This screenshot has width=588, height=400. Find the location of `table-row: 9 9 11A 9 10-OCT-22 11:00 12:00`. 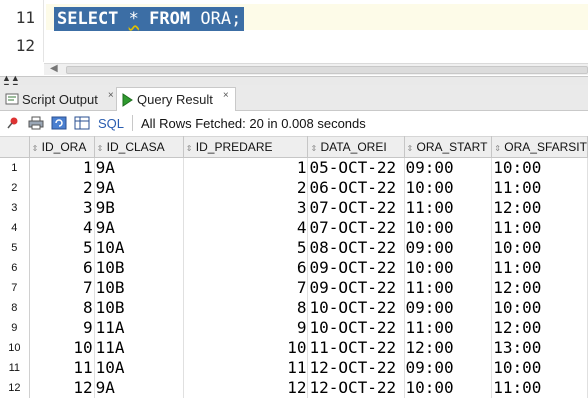

table-row: 9 9 11A 9 10-OCT-22 11:00 12:00 is located at coordinates (294, 327).